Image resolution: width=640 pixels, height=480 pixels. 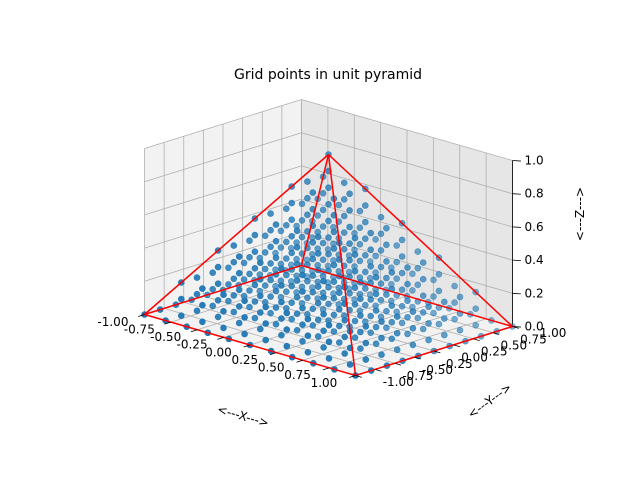 I want to click on x-tick-label: 0.25, so click(x=244, y=360).